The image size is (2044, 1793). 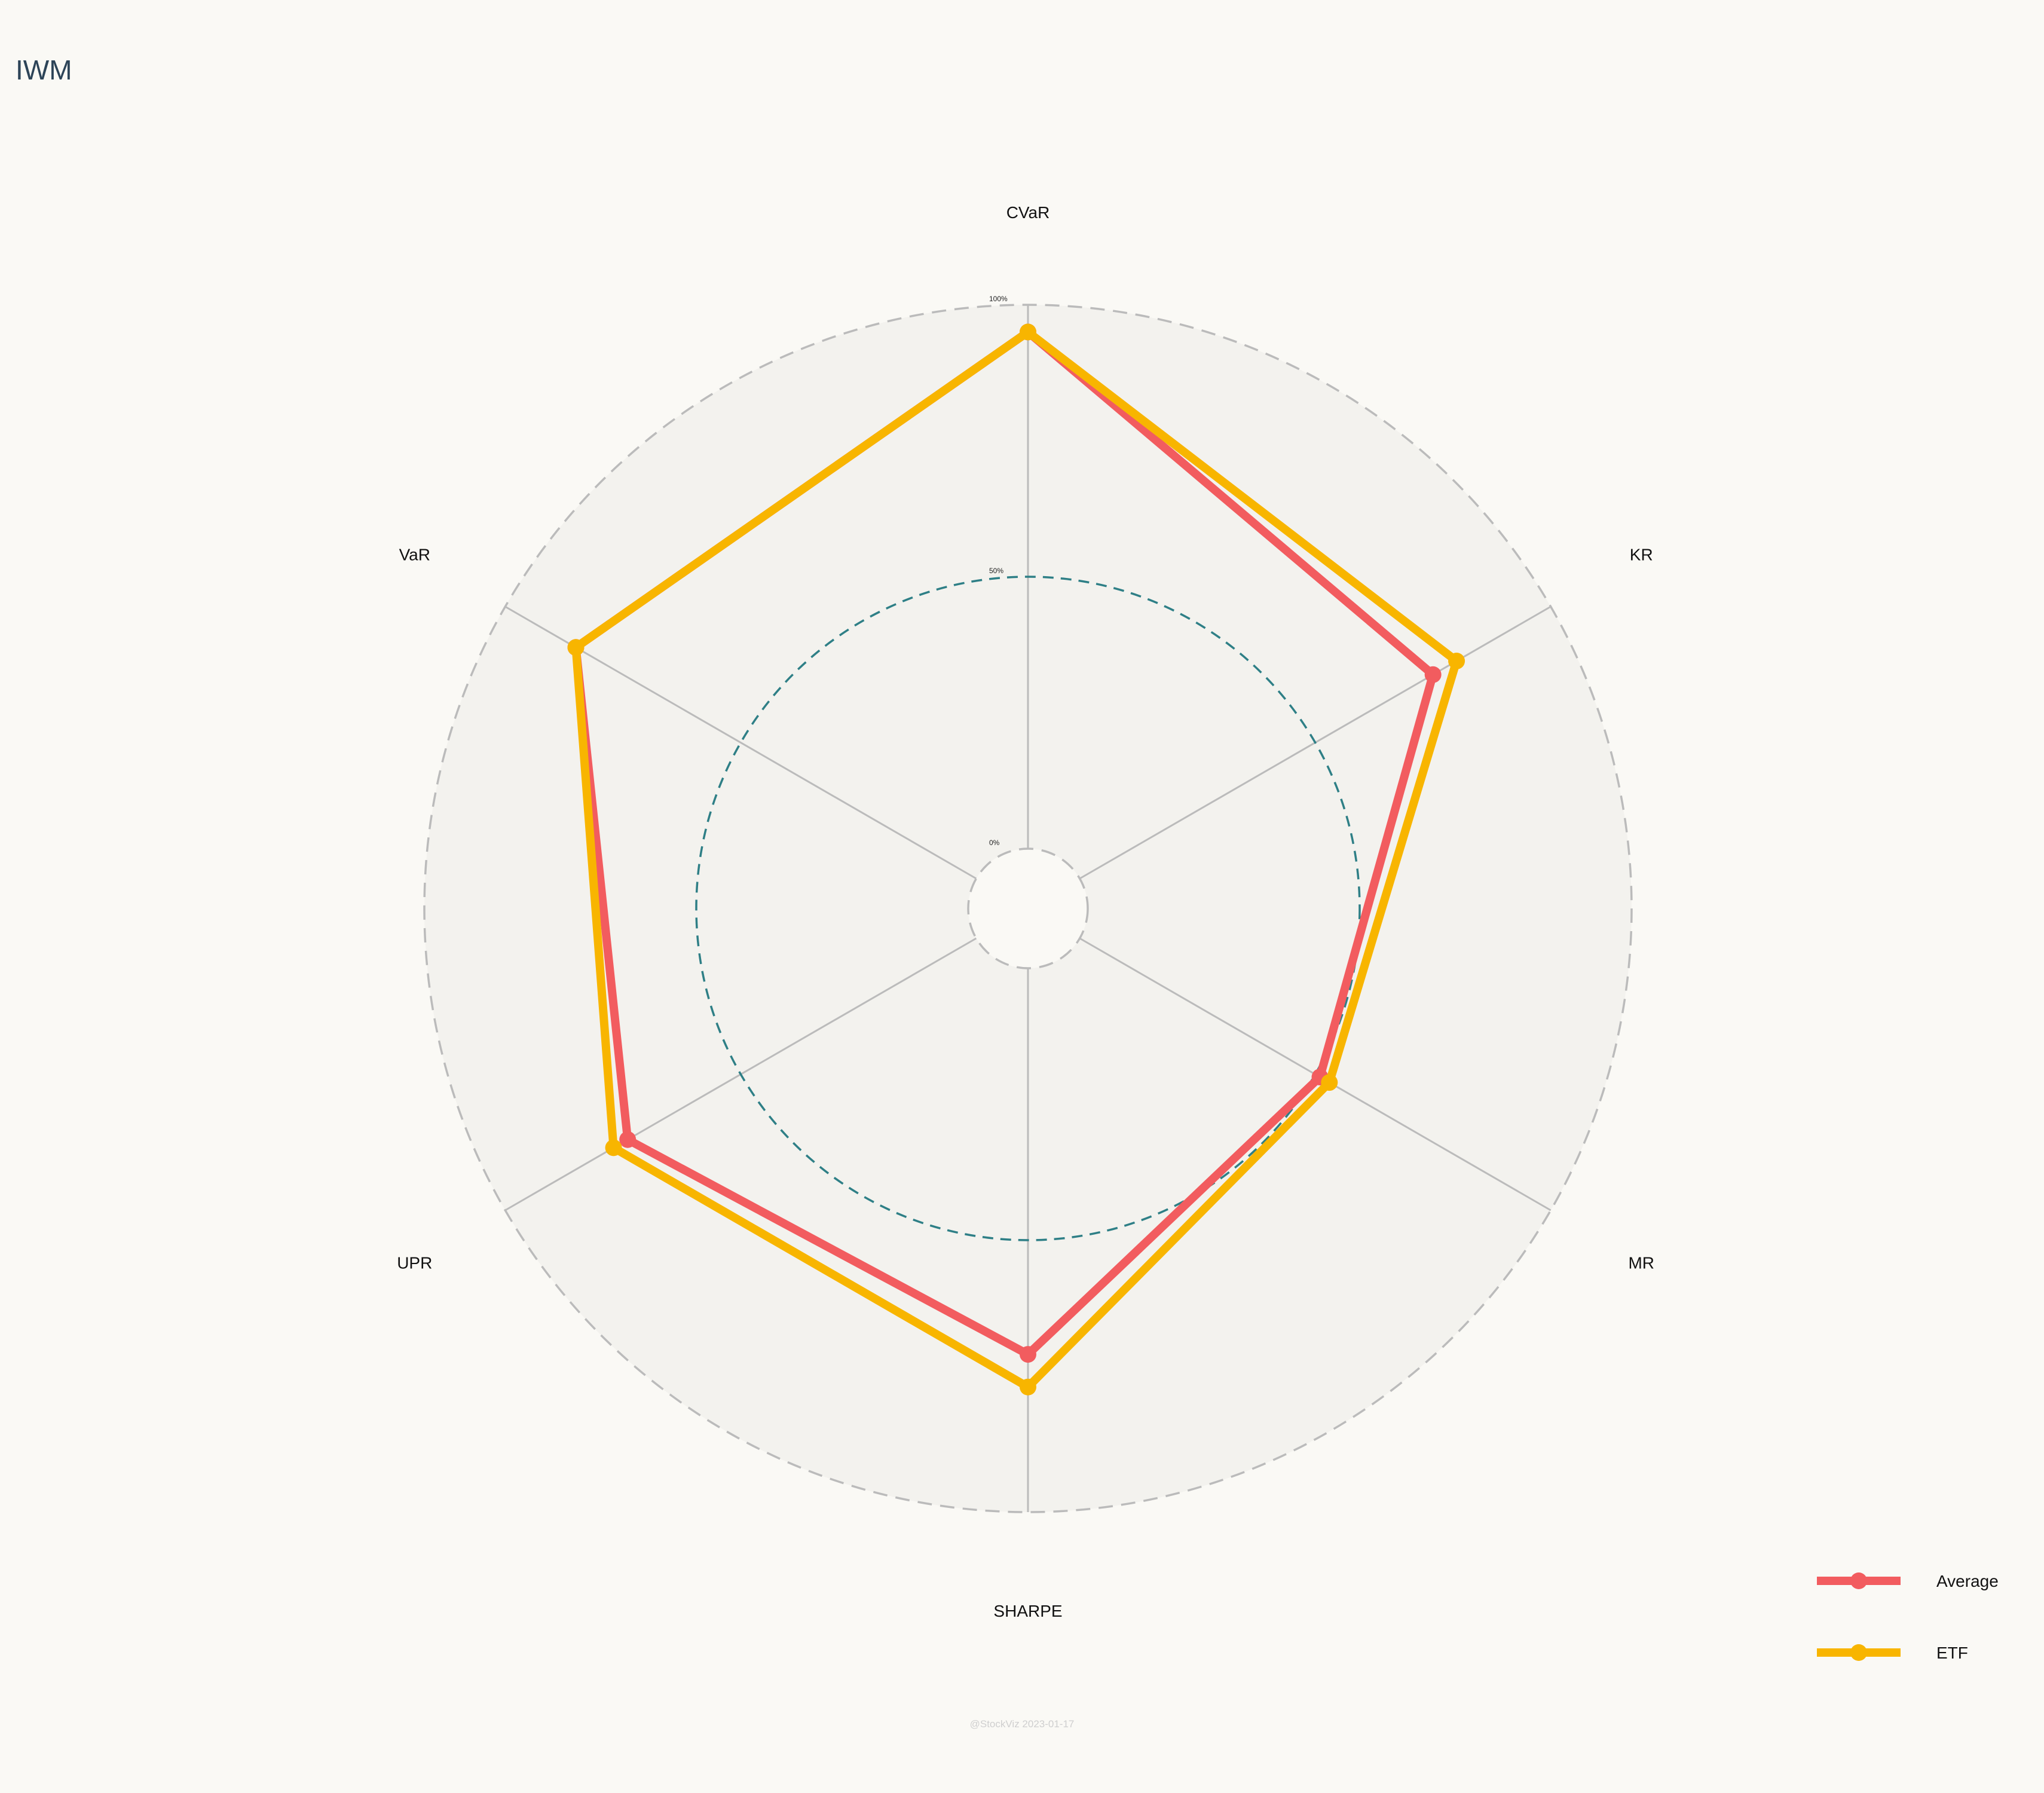 I want to click on spoke-var, so click(x=741, y=742).